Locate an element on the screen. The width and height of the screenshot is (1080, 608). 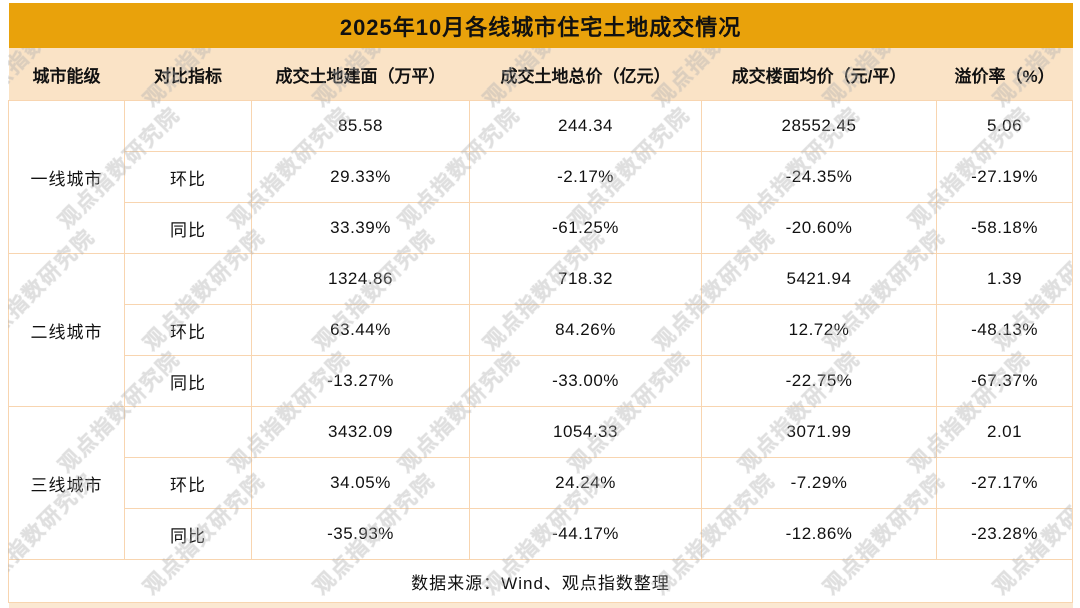
cell-value: 85.58 is located at coordinates (360, 126).